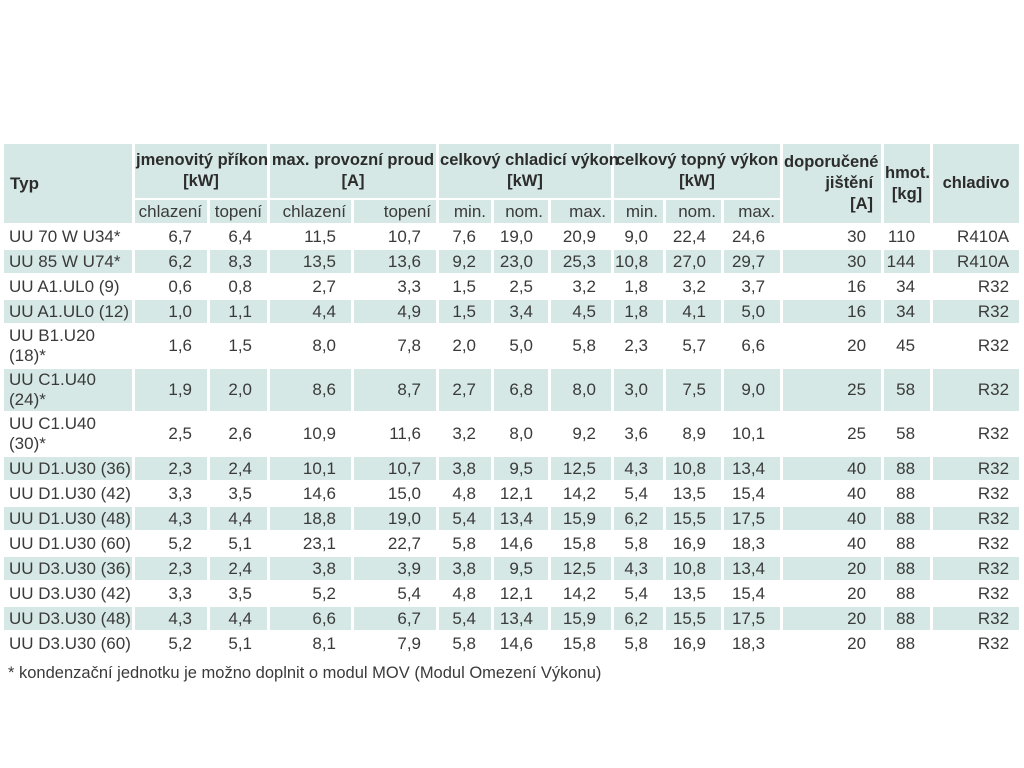  Describe the element at coordinates (694, 346) in the screenshot. I see `value-cell: 5,7` at that location.